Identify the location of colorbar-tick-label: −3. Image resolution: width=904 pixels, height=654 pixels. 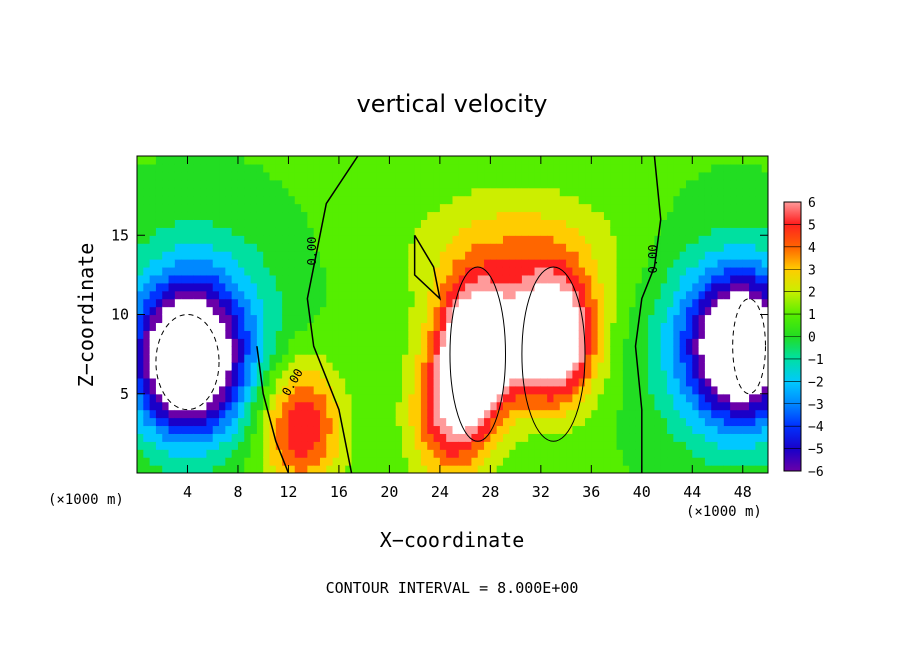
(816, 405).